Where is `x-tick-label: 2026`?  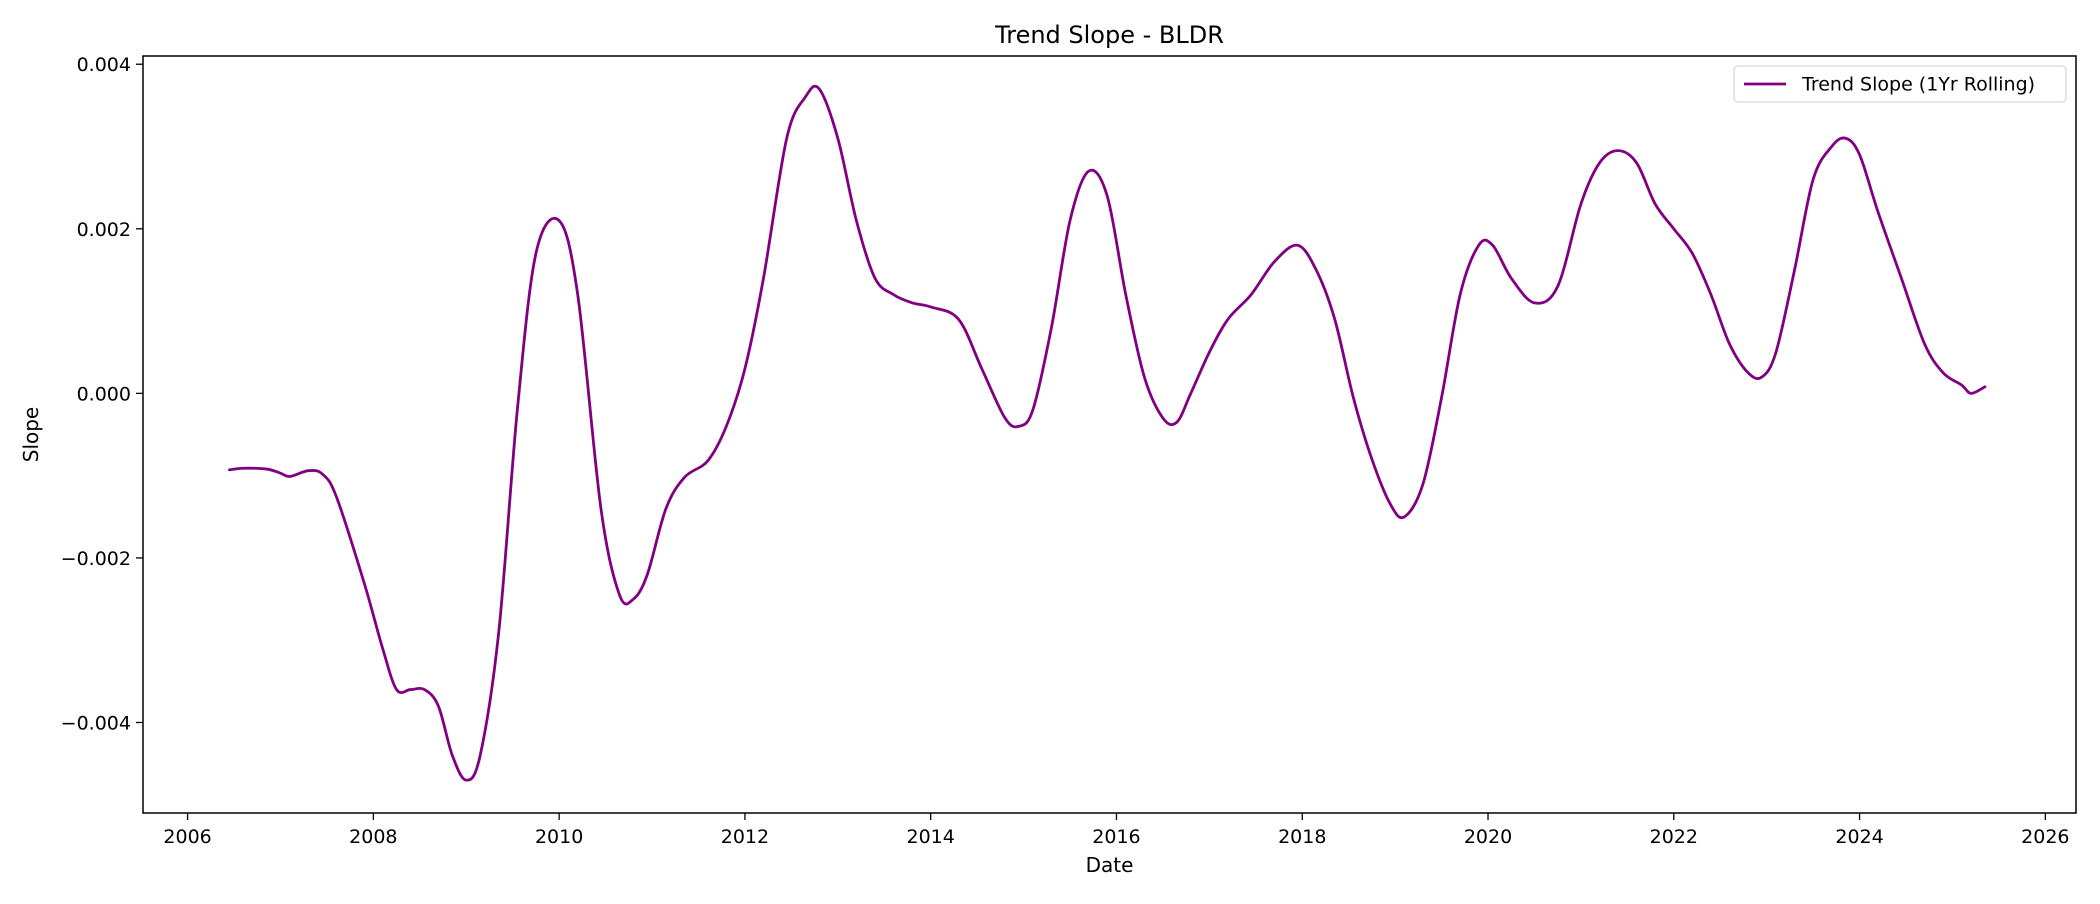 x-tick-label: 2026 is located at coordinates (2045, 837).